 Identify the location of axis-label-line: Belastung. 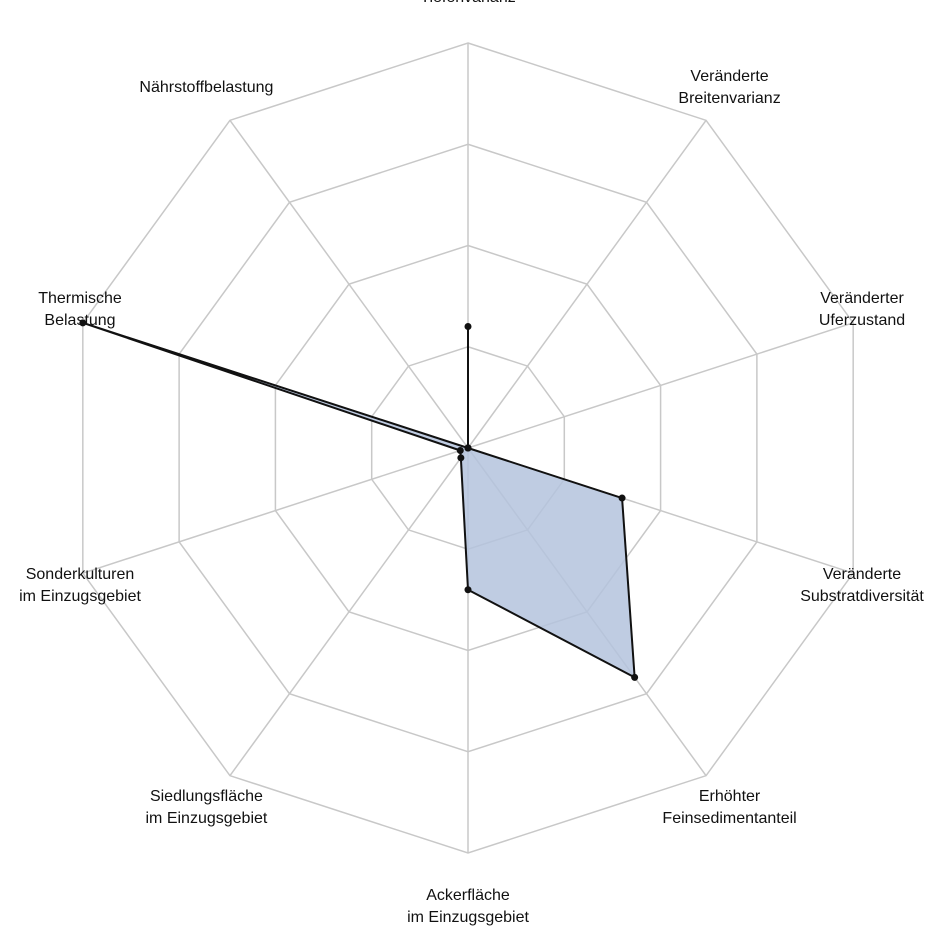
(80, 321).